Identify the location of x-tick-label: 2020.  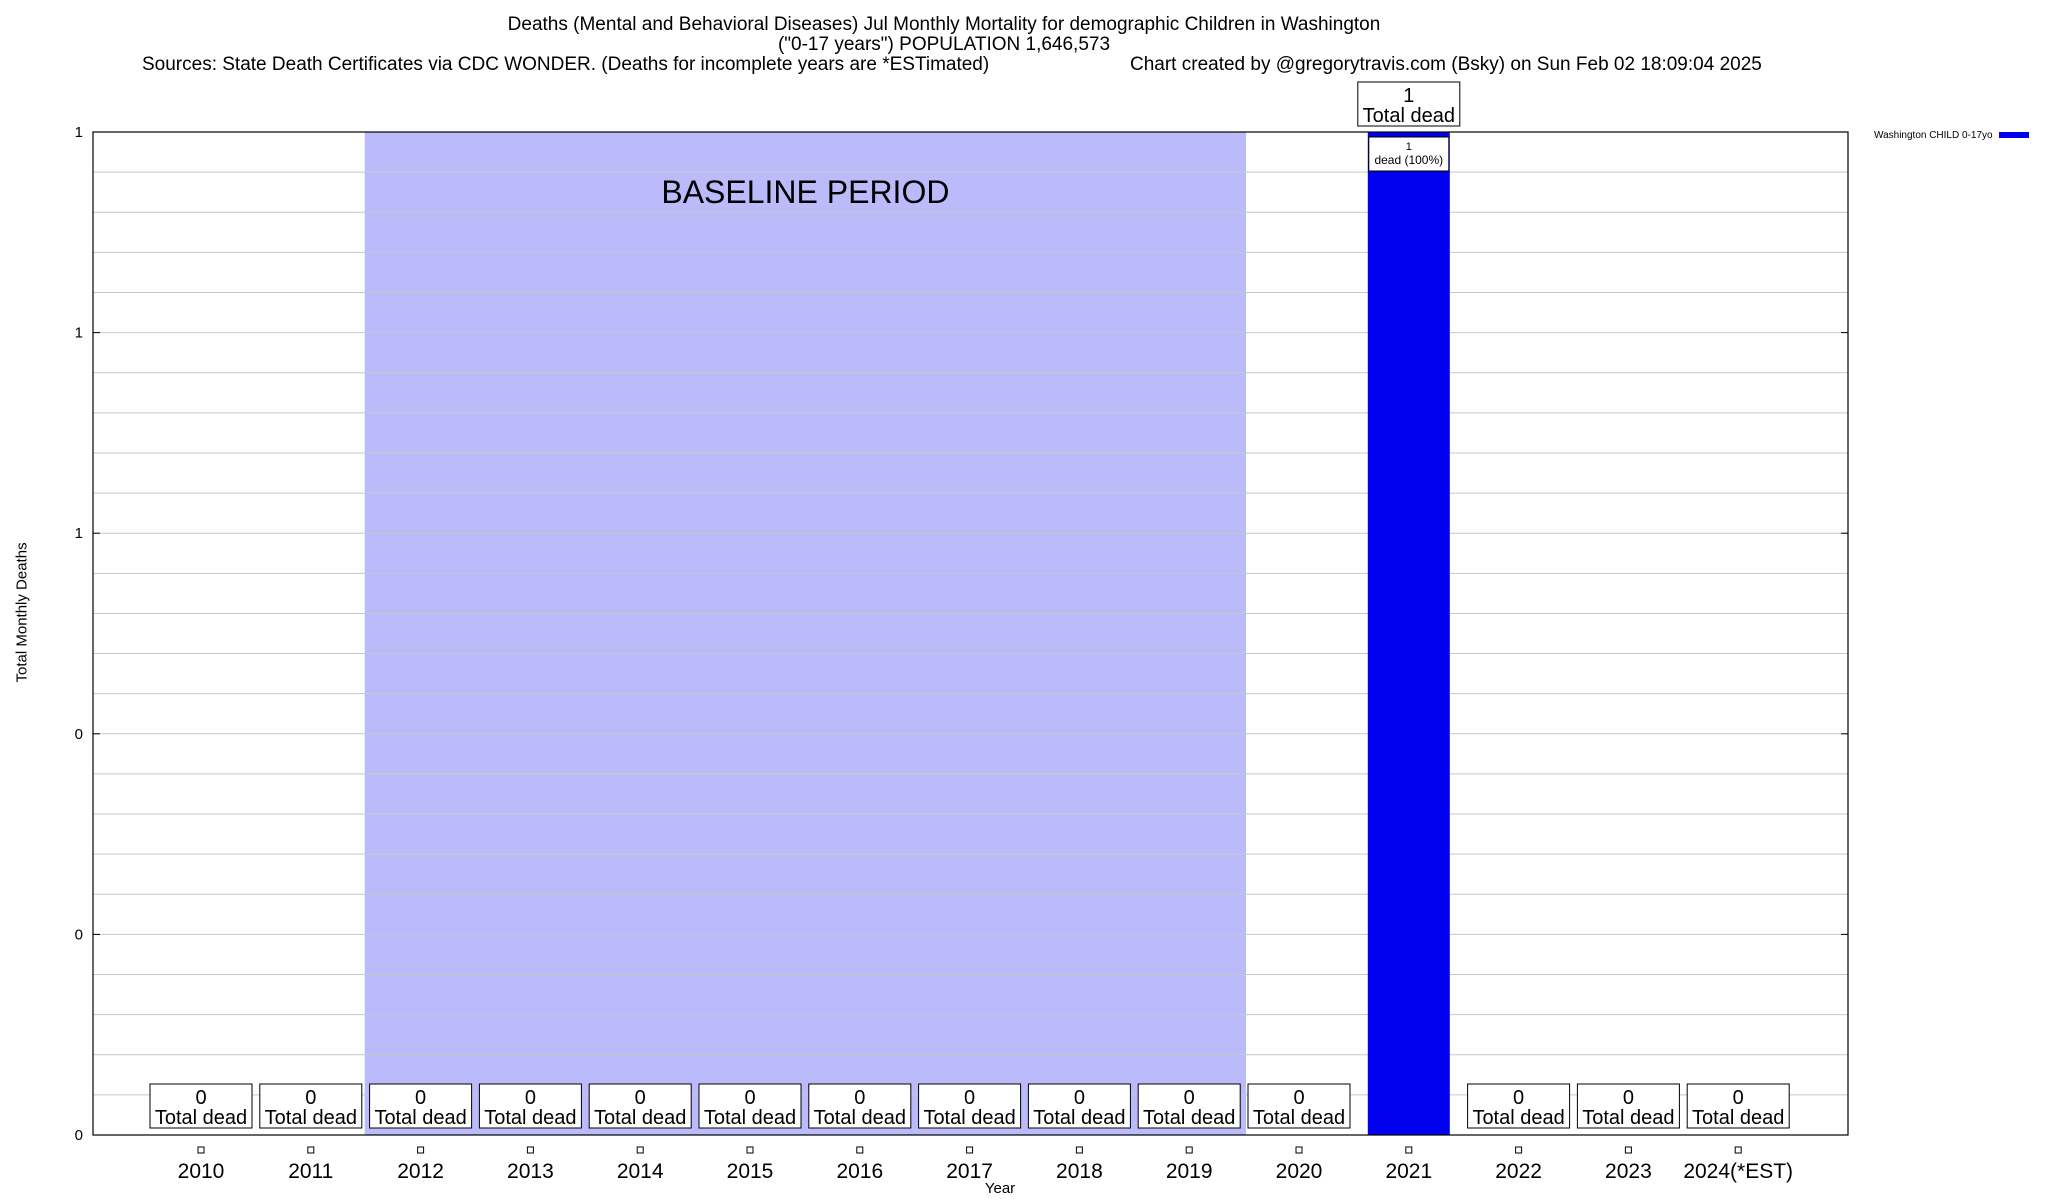
(1299, 1171).